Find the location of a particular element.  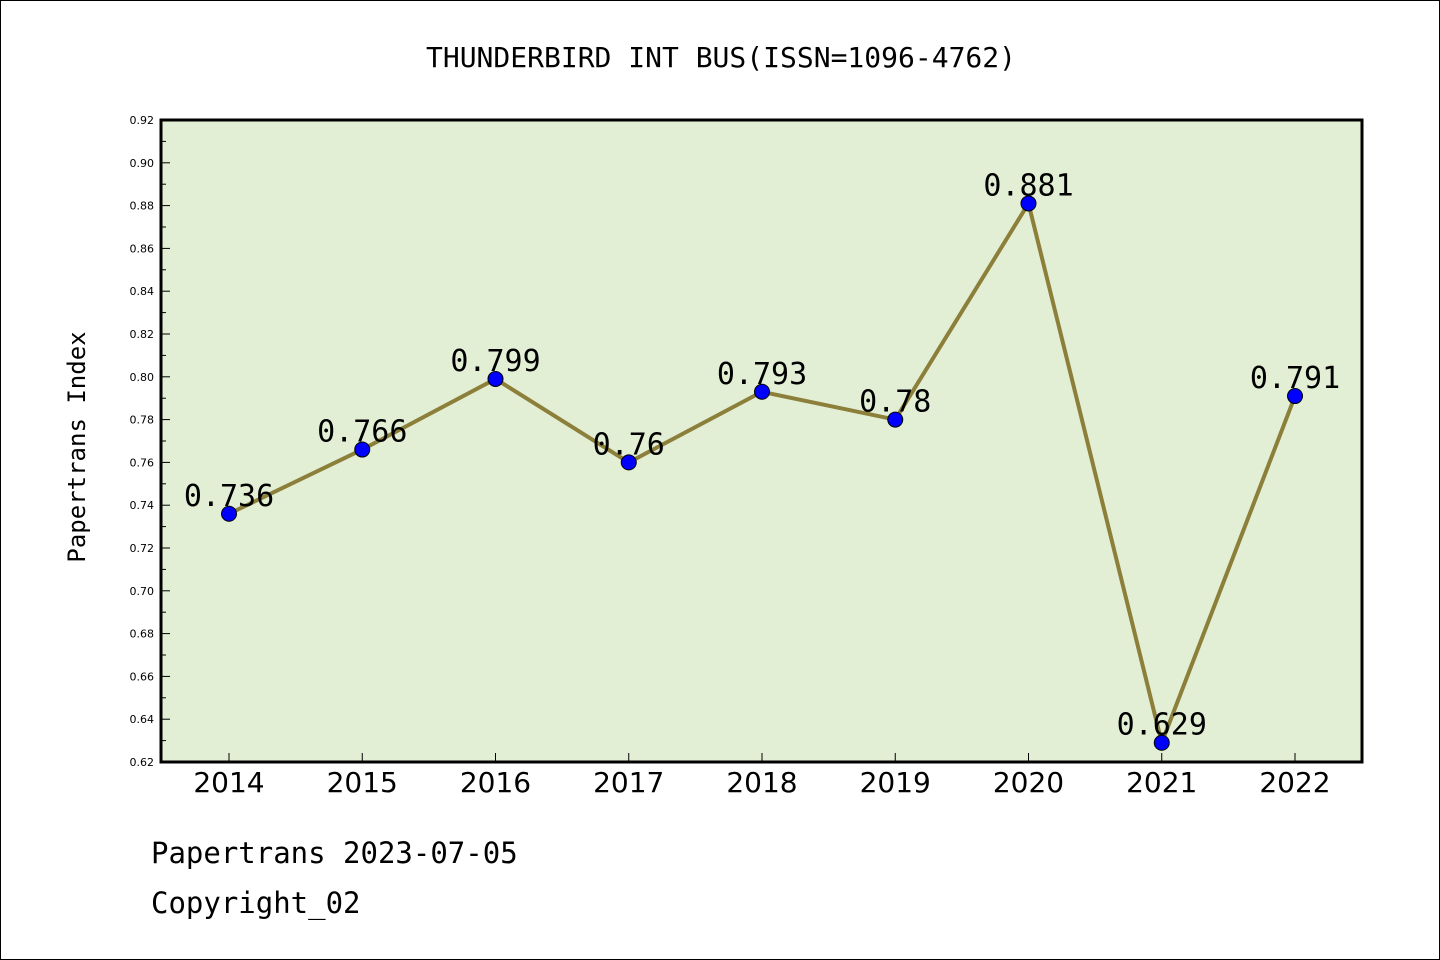

data-label-2015: 0.766 is located at coordinates (362, 432).